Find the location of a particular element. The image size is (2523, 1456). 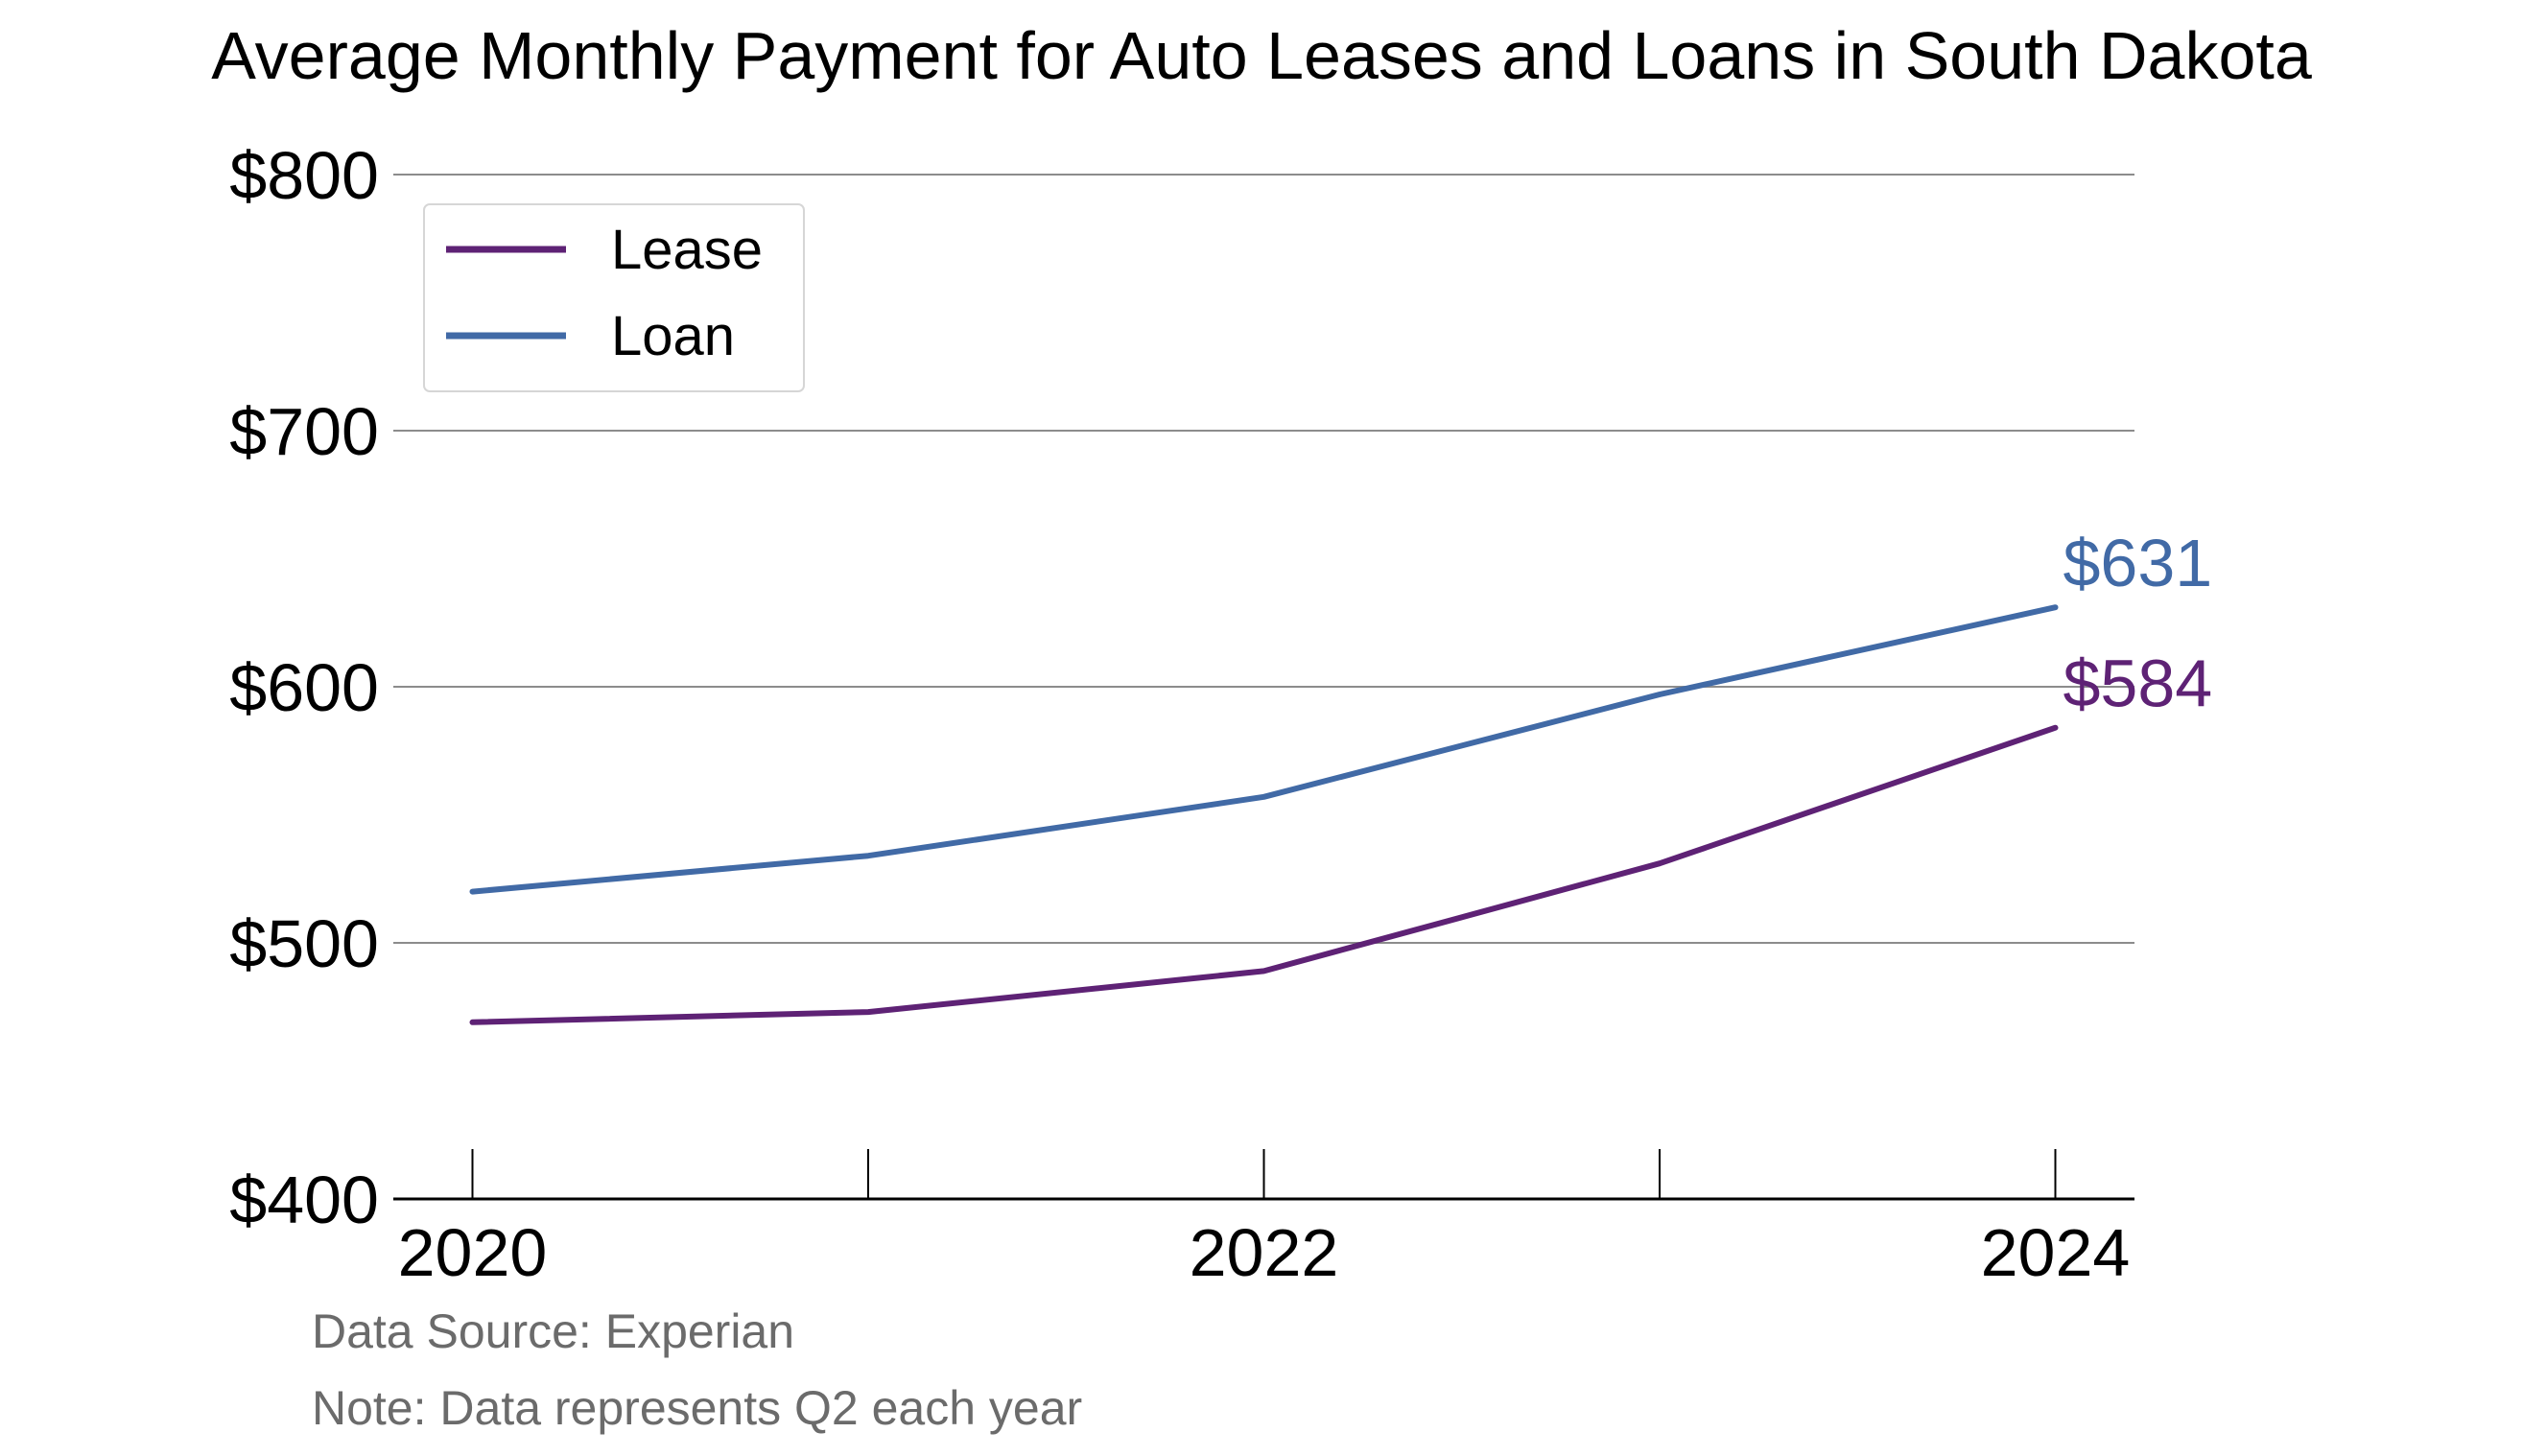

y-tick-label: $700 is located at coordinates (304, 432).